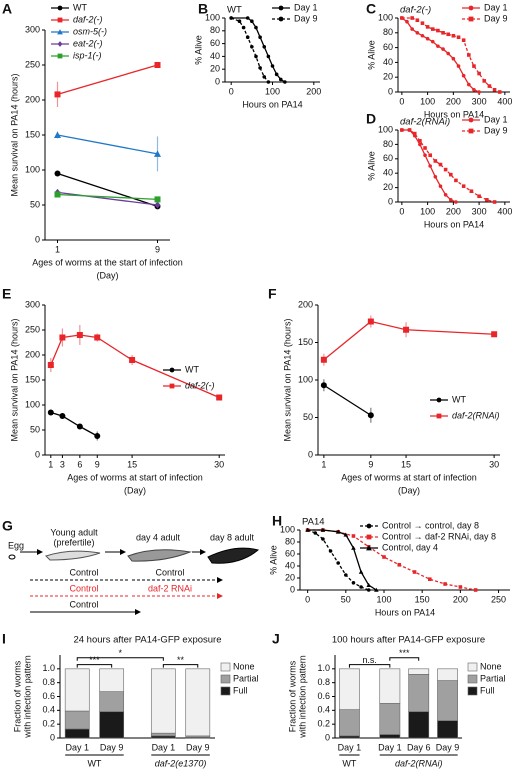 The width and height of the screenshot is (520, 782). I want to click on chart-title: daf-2(-), so click(415, 10).